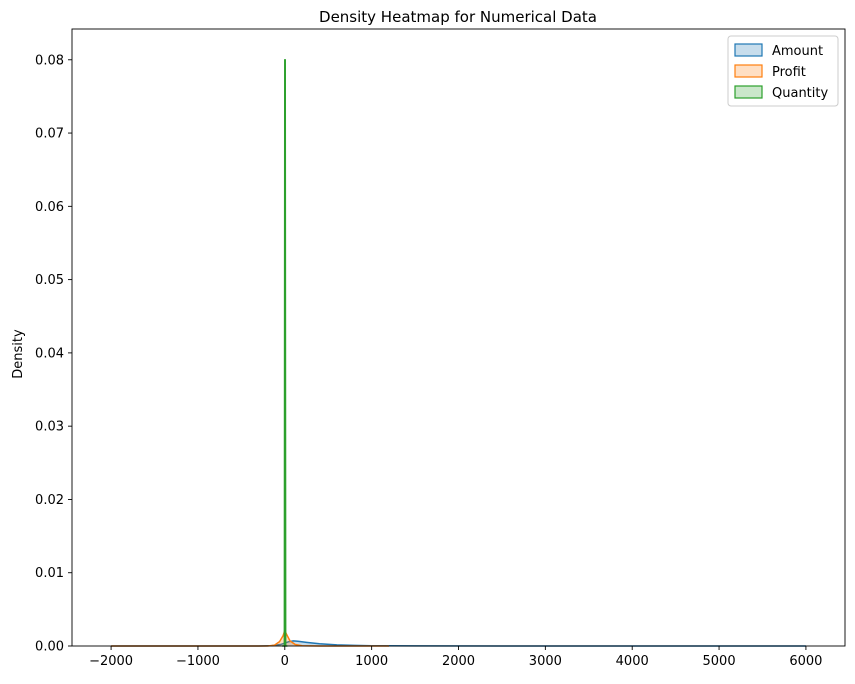 This screenshot has height=684, width=855. What do you see at coordinates (18, 354) in the screenshot?
I see `y-axis-label: Density` at bounding box center [18, 354].